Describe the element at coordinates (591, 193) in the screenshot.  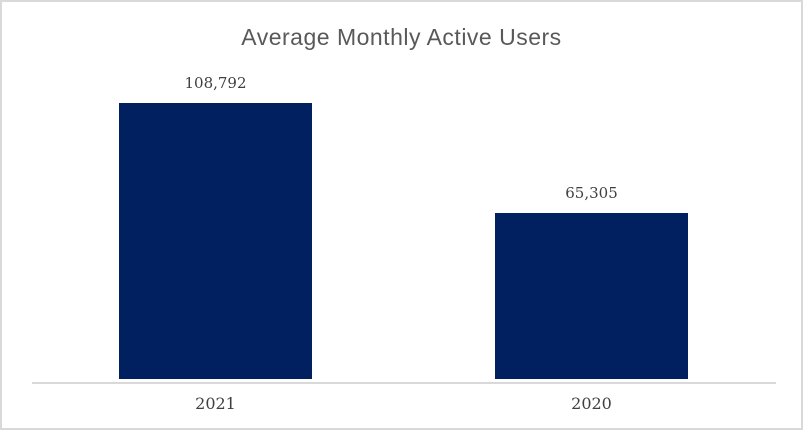
I see `data-label-2020: 65,305` at that location.